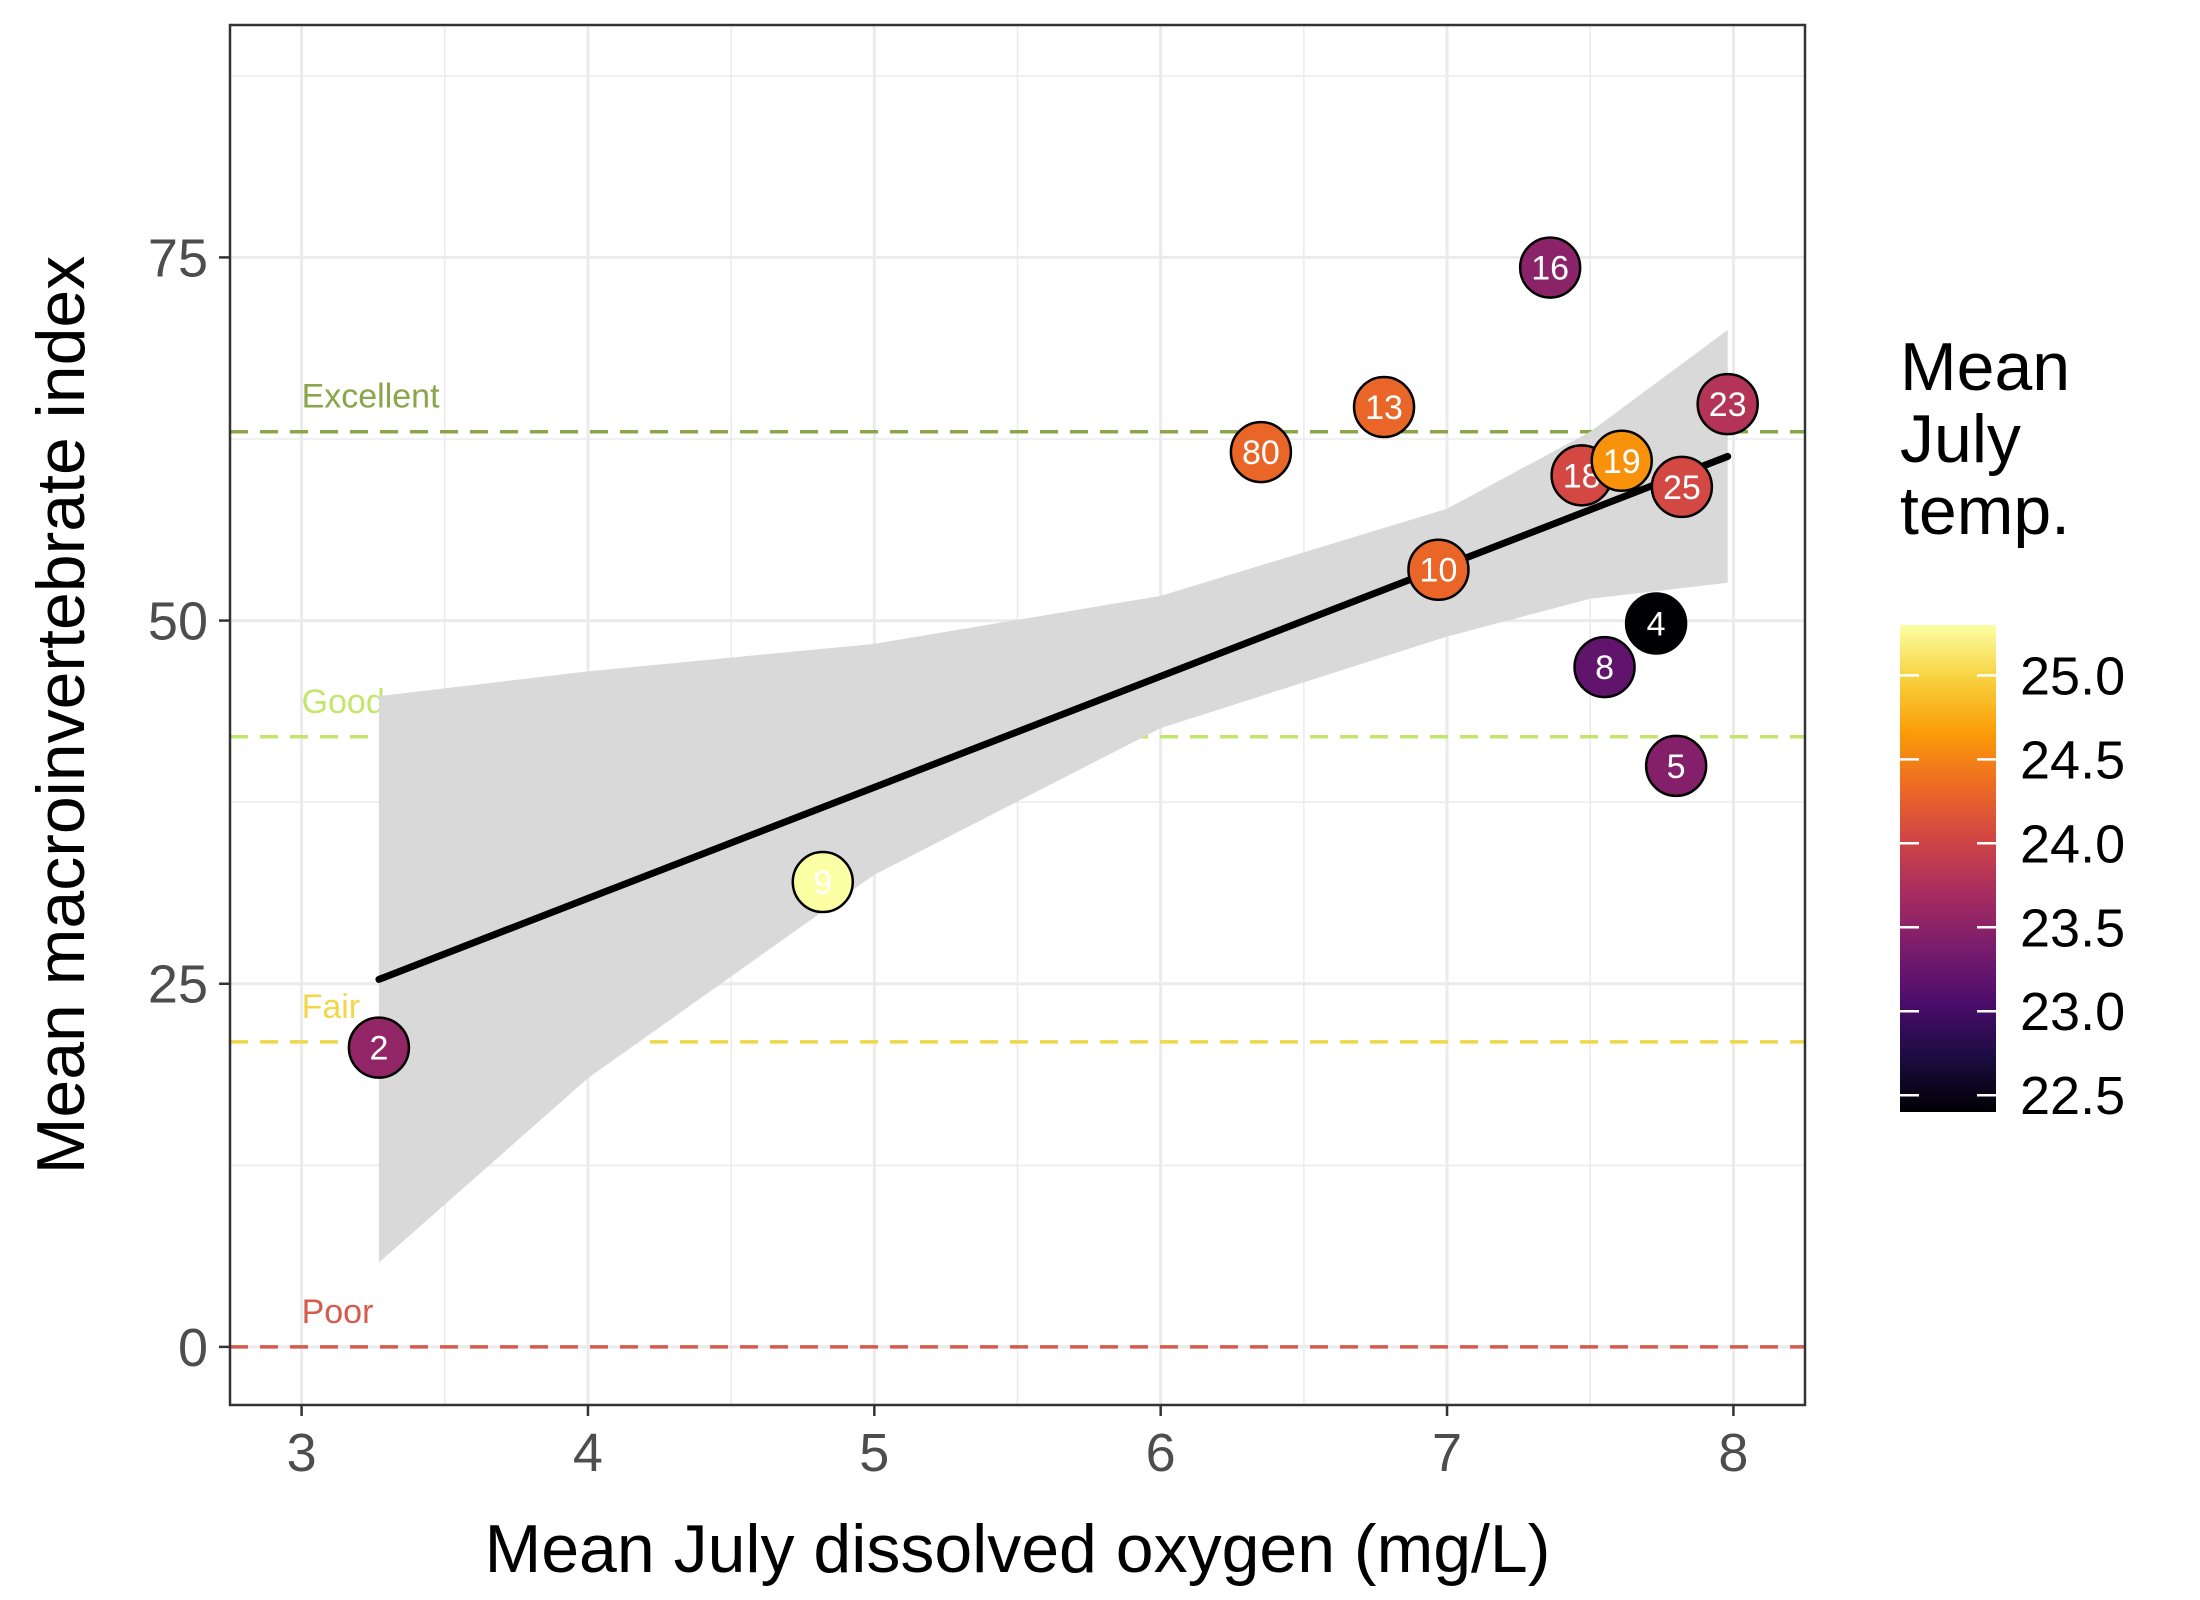 The image size is (2200, 1600). What do you see at coordinates (61, 715) in the screenshot?
I see `y-axis-title: Mean macroinvertebrate index` at bounding box center [61, 715].